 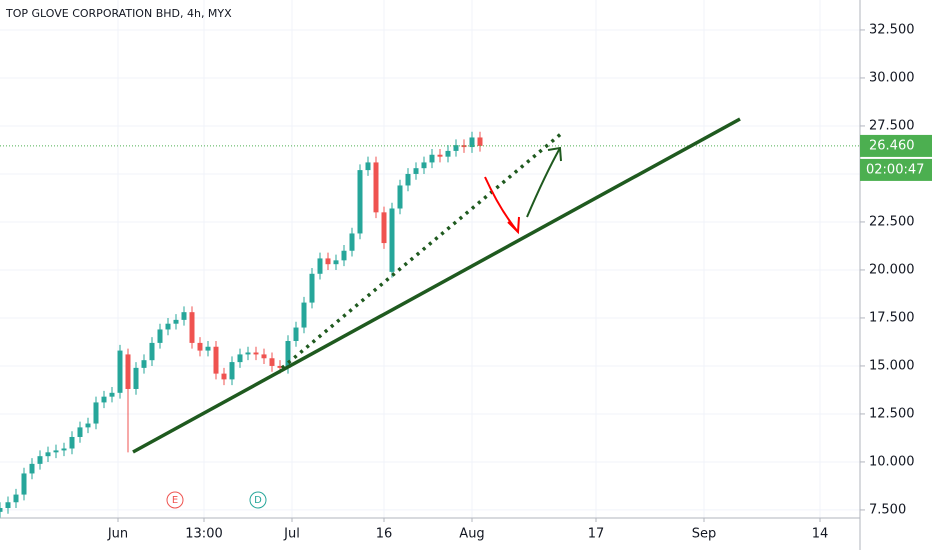 What do you see at coordinates (887, 509) in the screenshot?
I see `y-tick-label: 7.500` at bounding box center [887, 509].